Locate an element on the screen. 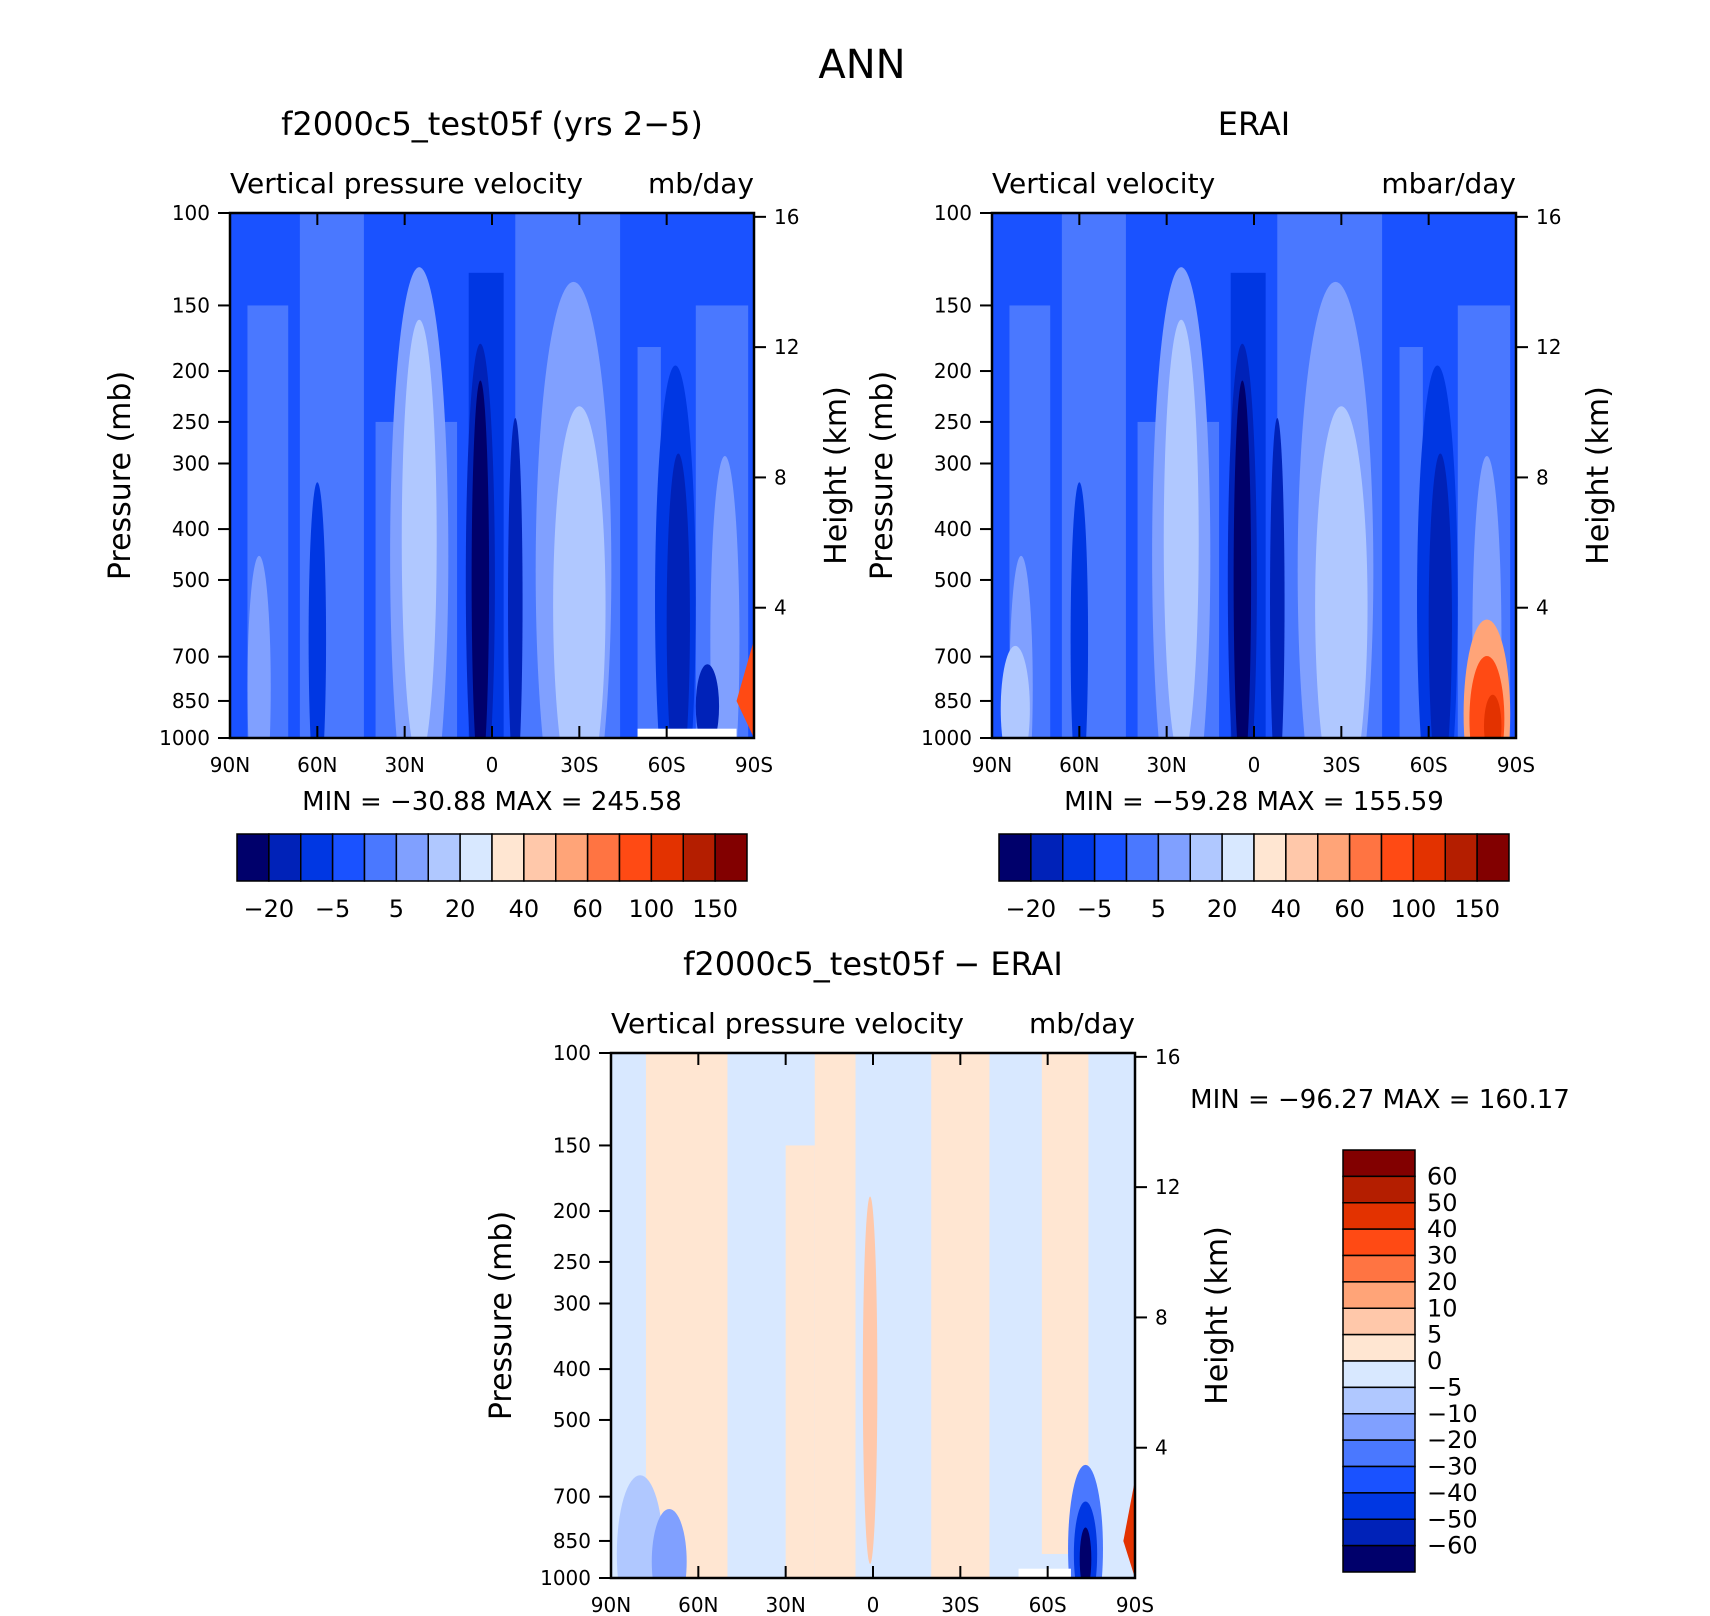 The width and height of the screenshot is (1710, 1616). colorbar-label: −50 is located at coordinates (1452, 1519).